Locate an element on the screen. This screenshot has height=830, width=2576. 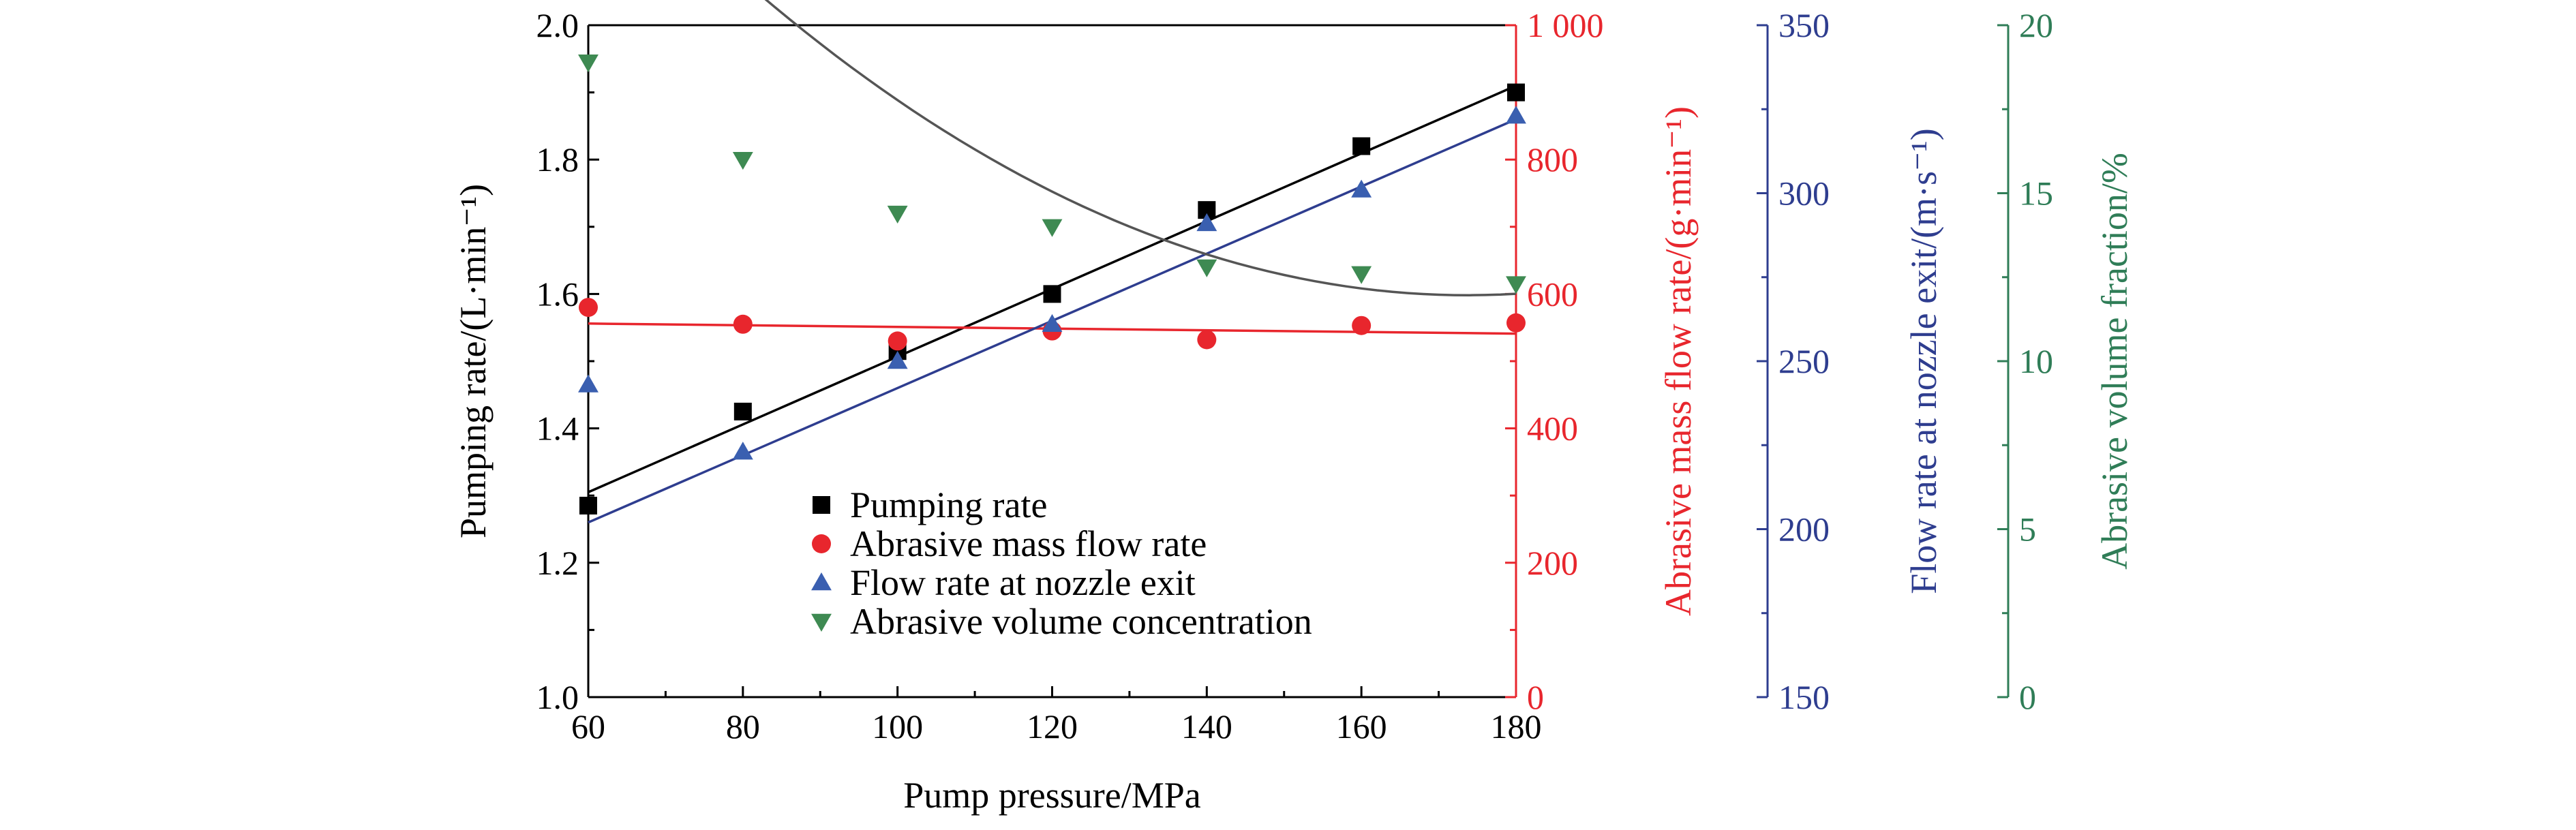
right3-tick-label: 15 is located at coordinates (2036, 193).